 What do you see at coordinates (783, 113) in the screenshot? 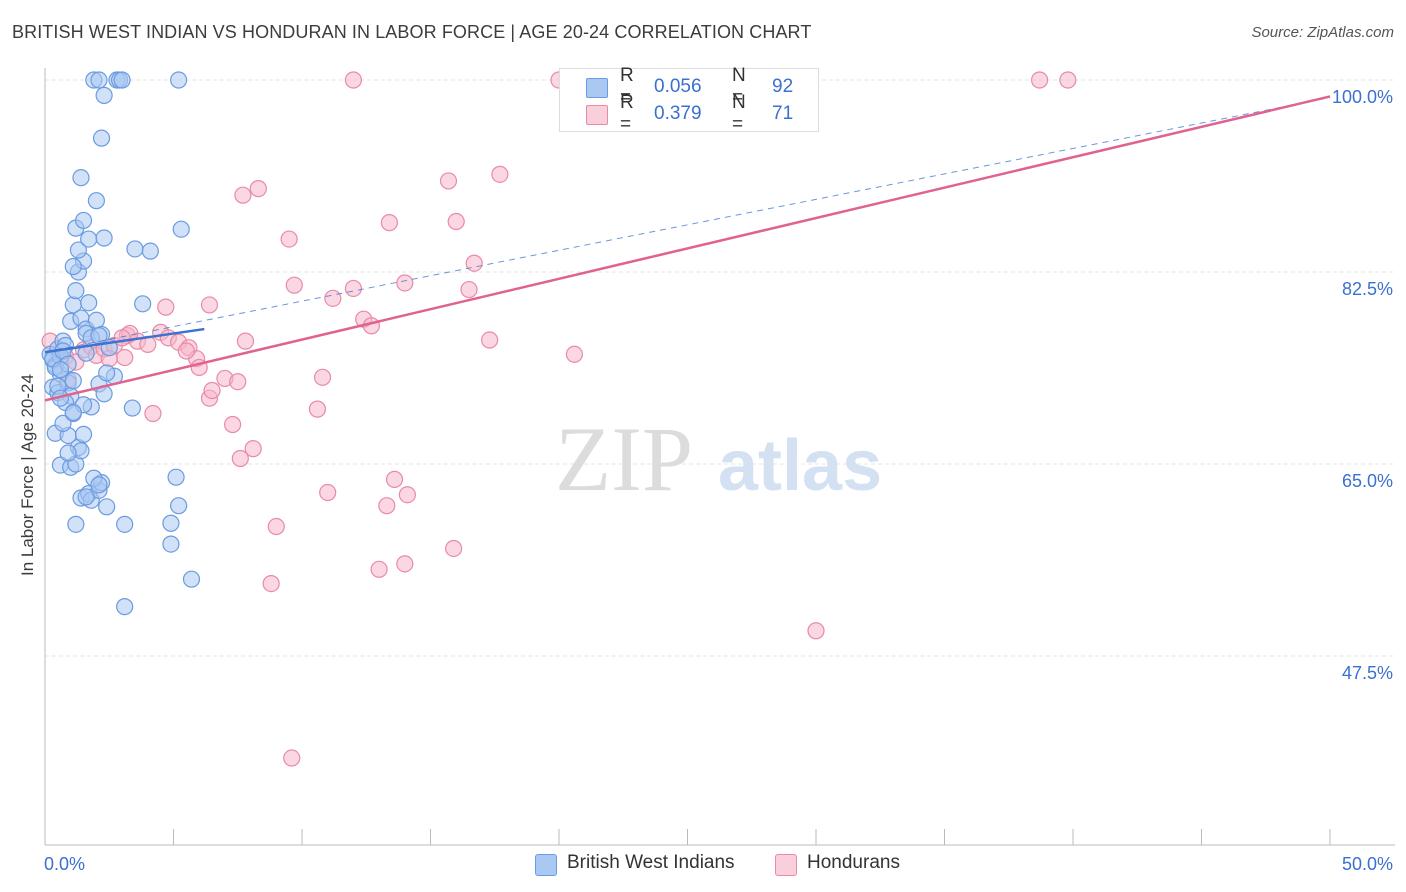
I see `legend-n-value: 71` at bounding box center [783, 113].